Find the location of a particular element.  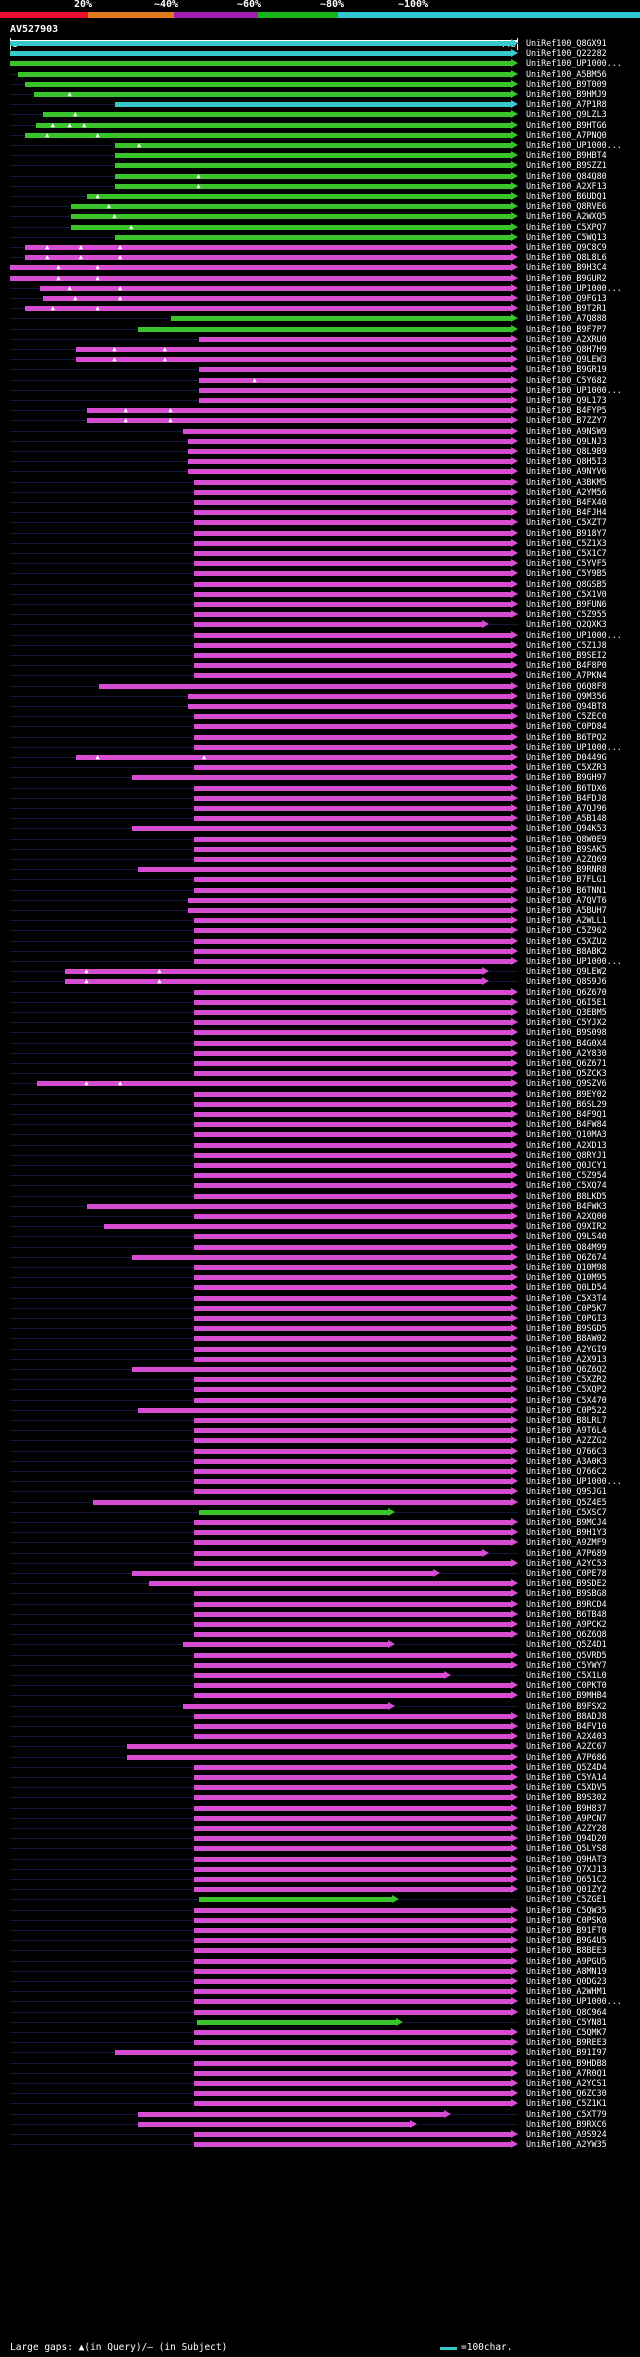

hit-label: UniRef100_B9RCD4 is located at coordinates (566, 1603).